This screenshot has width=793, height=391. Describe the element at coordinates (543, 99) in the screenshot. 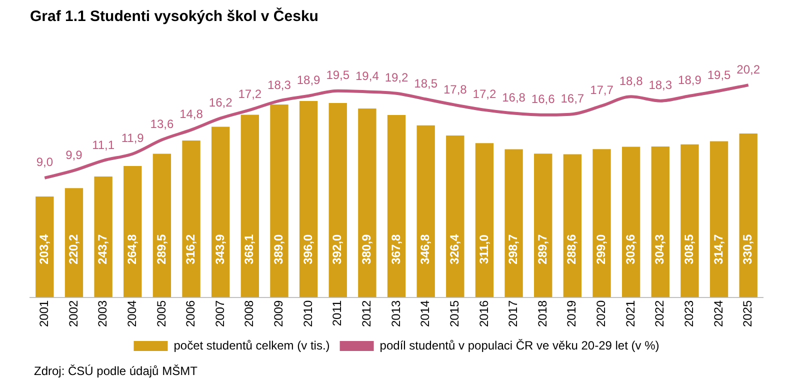

I see `data-label: 16,6` at that location.